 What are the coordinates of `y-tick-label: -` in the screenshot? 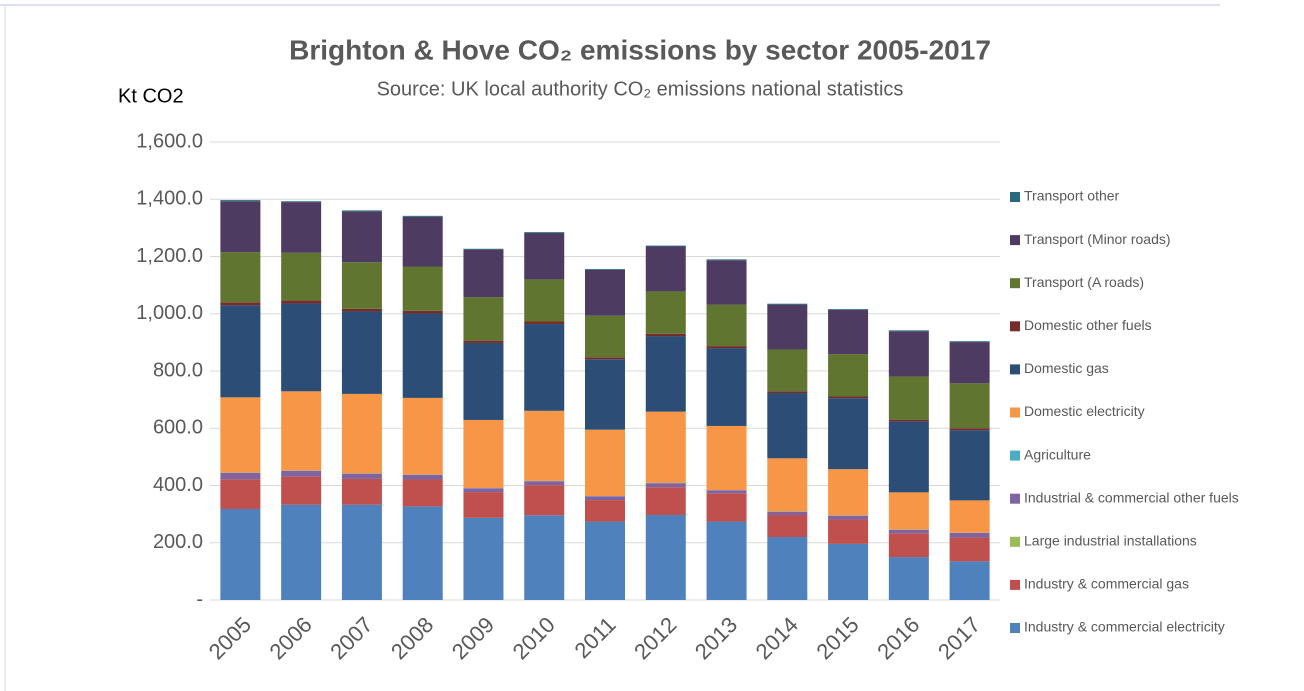 It's located at (199, 599).